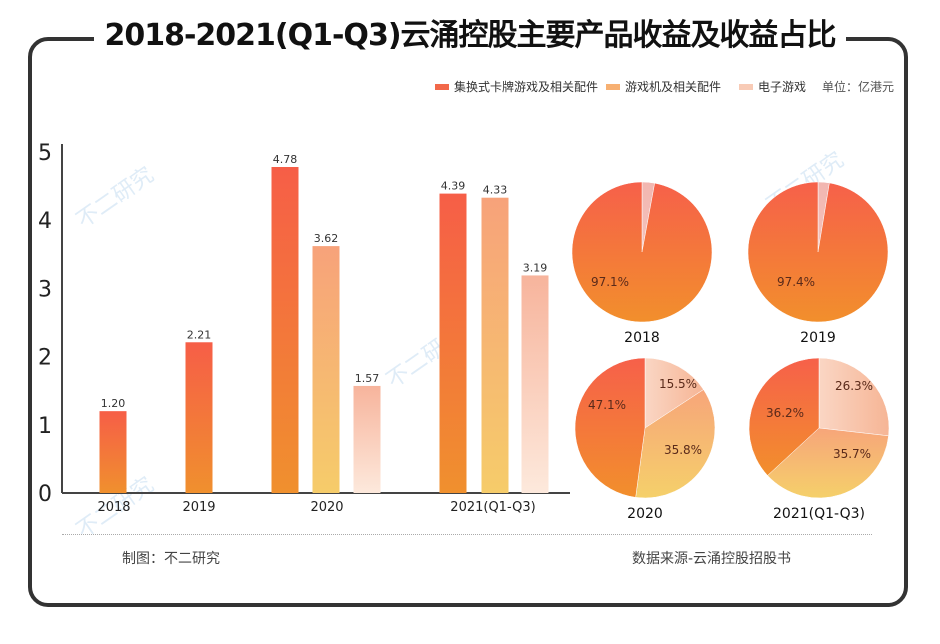 This screenshot has width=940, height=644. What do you see at coordinates (745, 86) in the screenshot?
I see `legend-swatch-video-game` at bounding box center [745, 86].